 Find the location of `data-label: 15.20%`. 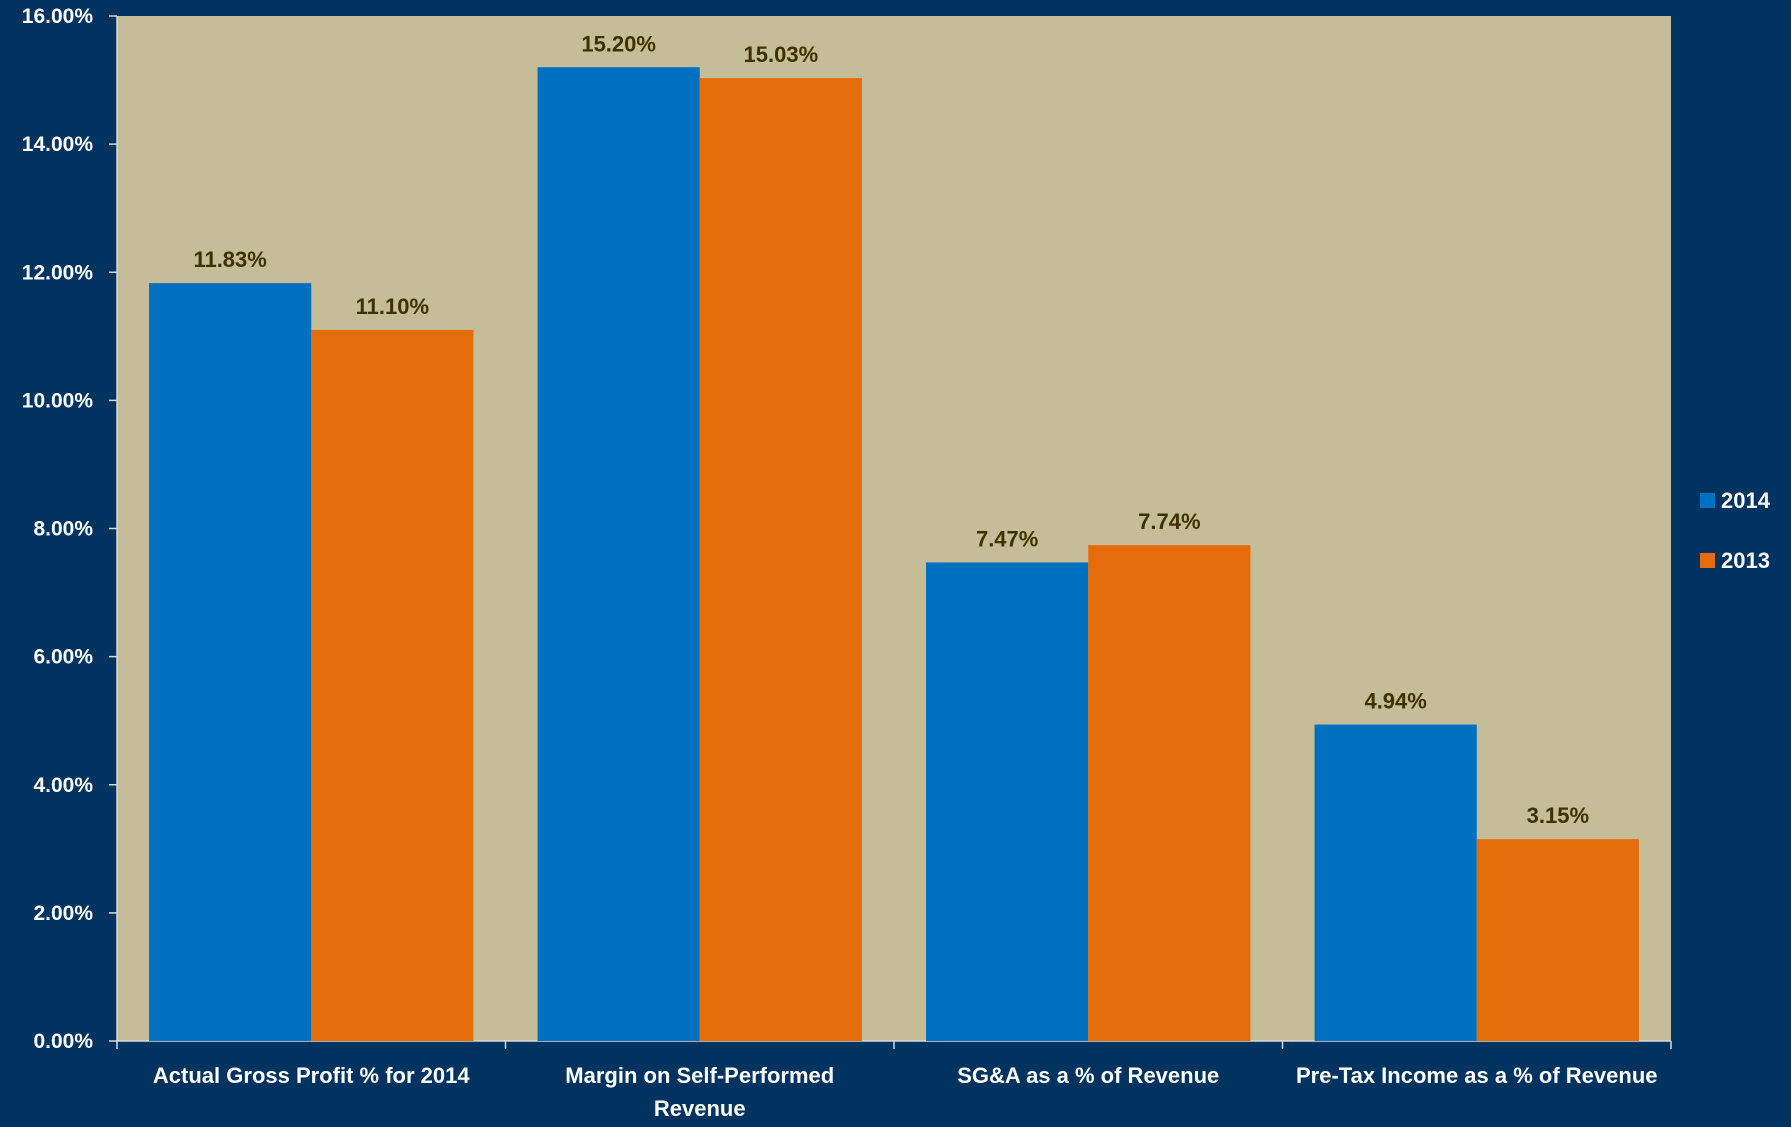

data-label: 15.20% is located at coordinates (618, 43).